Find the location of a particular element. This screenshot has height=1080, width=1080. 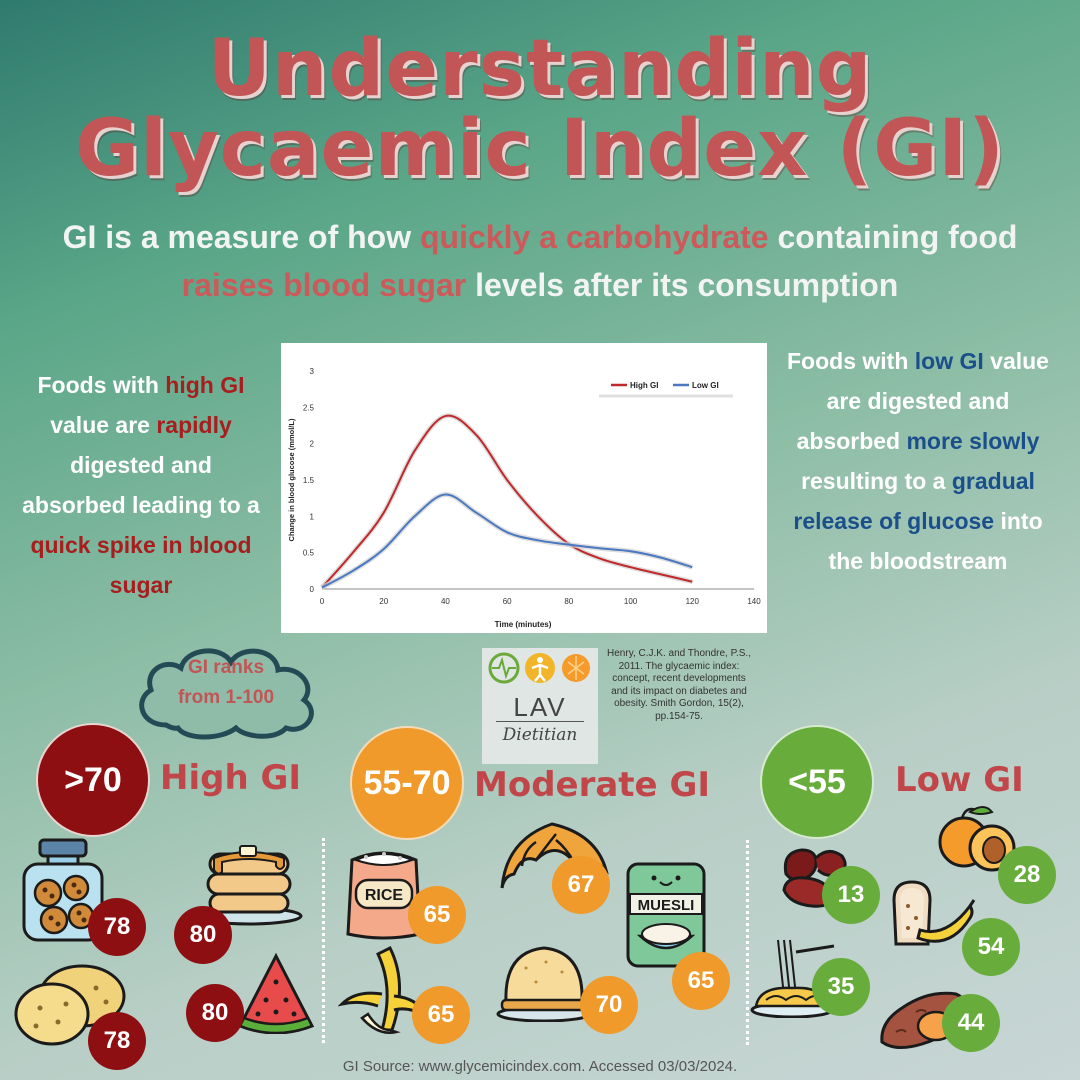

banana-icon is located at coordinates (383, 989).